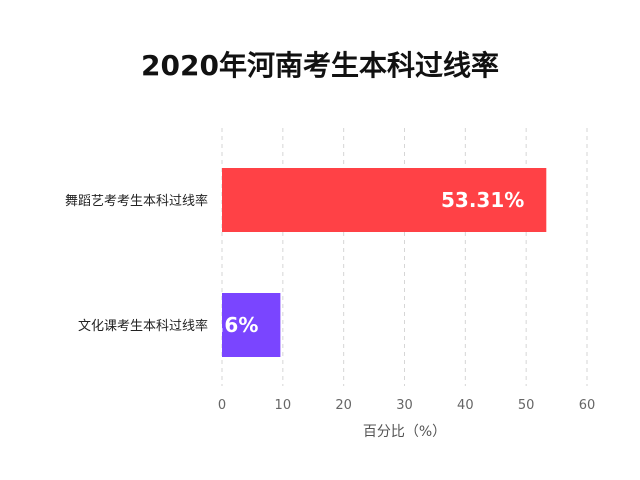 The image size is (640, 480). What do you see at coordinates (465, 405) in the screenshot?
I see `x-tick-label-4: 40` at bounding box center [465, 405].